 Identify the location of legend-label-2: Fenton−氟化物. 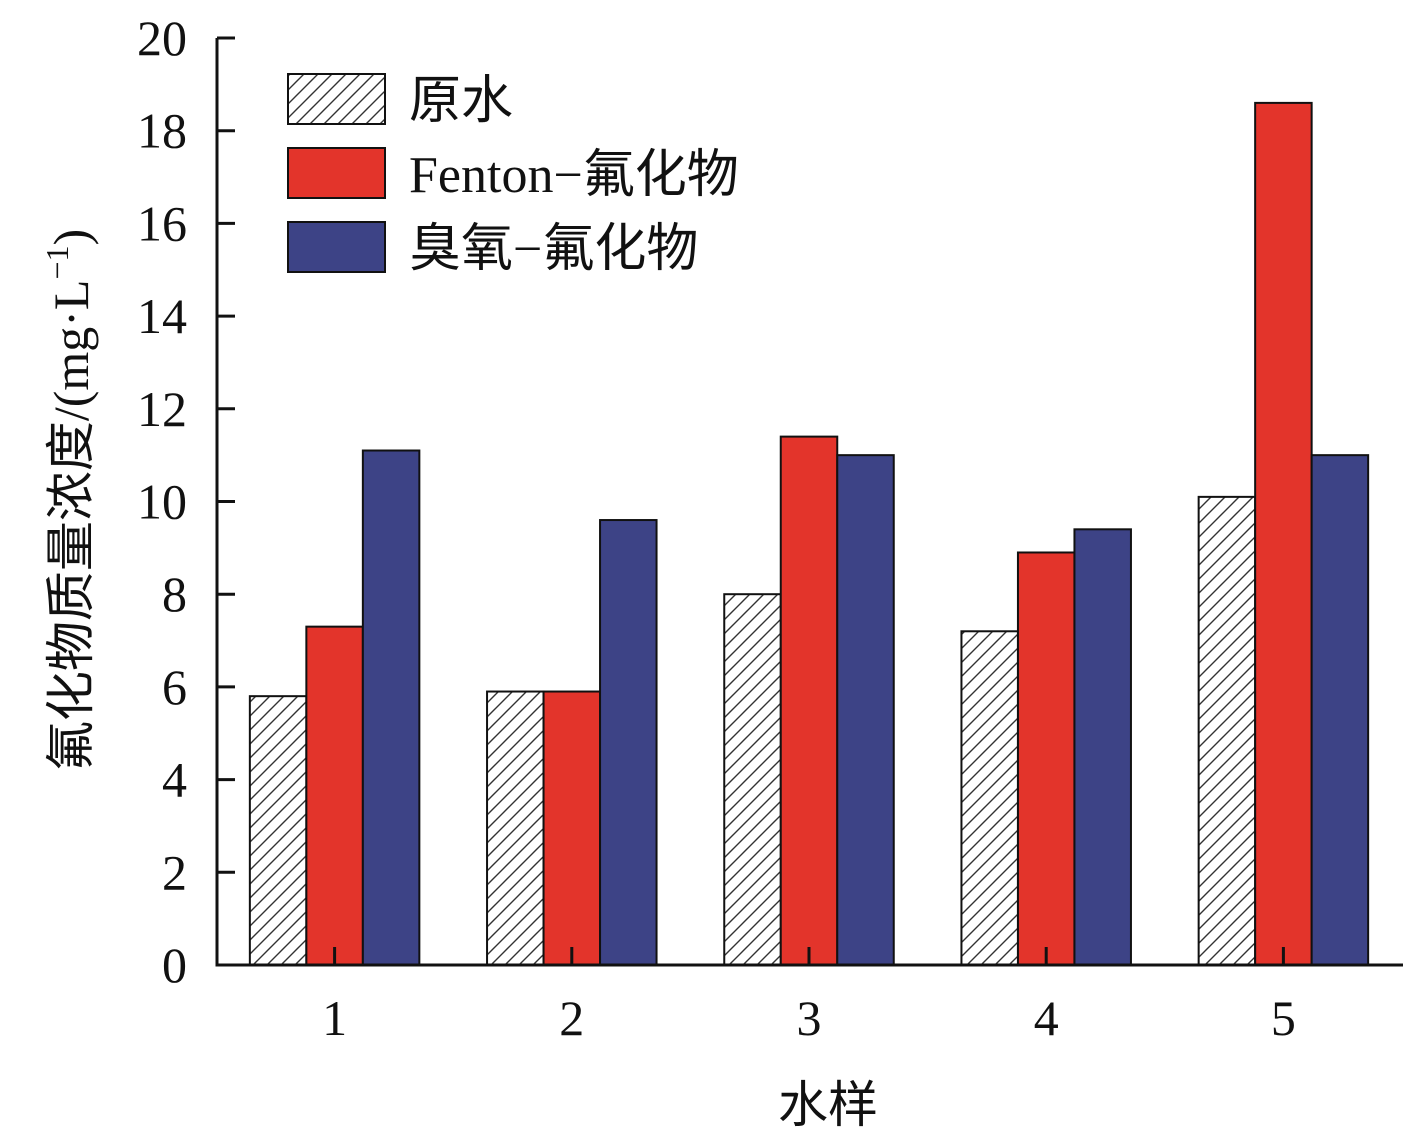
(574, 175).